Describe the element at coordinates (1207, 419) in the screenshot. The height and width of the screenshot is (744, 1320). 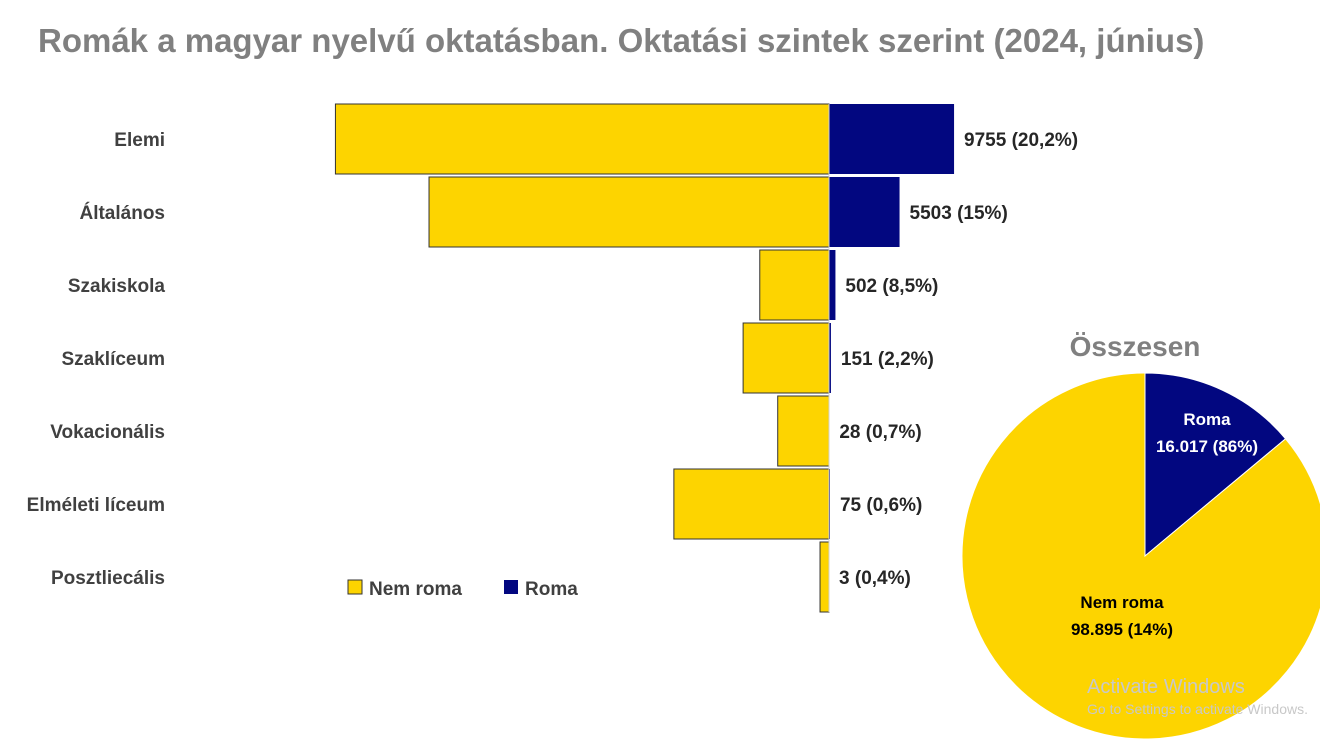
I see `pie-label-roma-name: Roma` at that location.